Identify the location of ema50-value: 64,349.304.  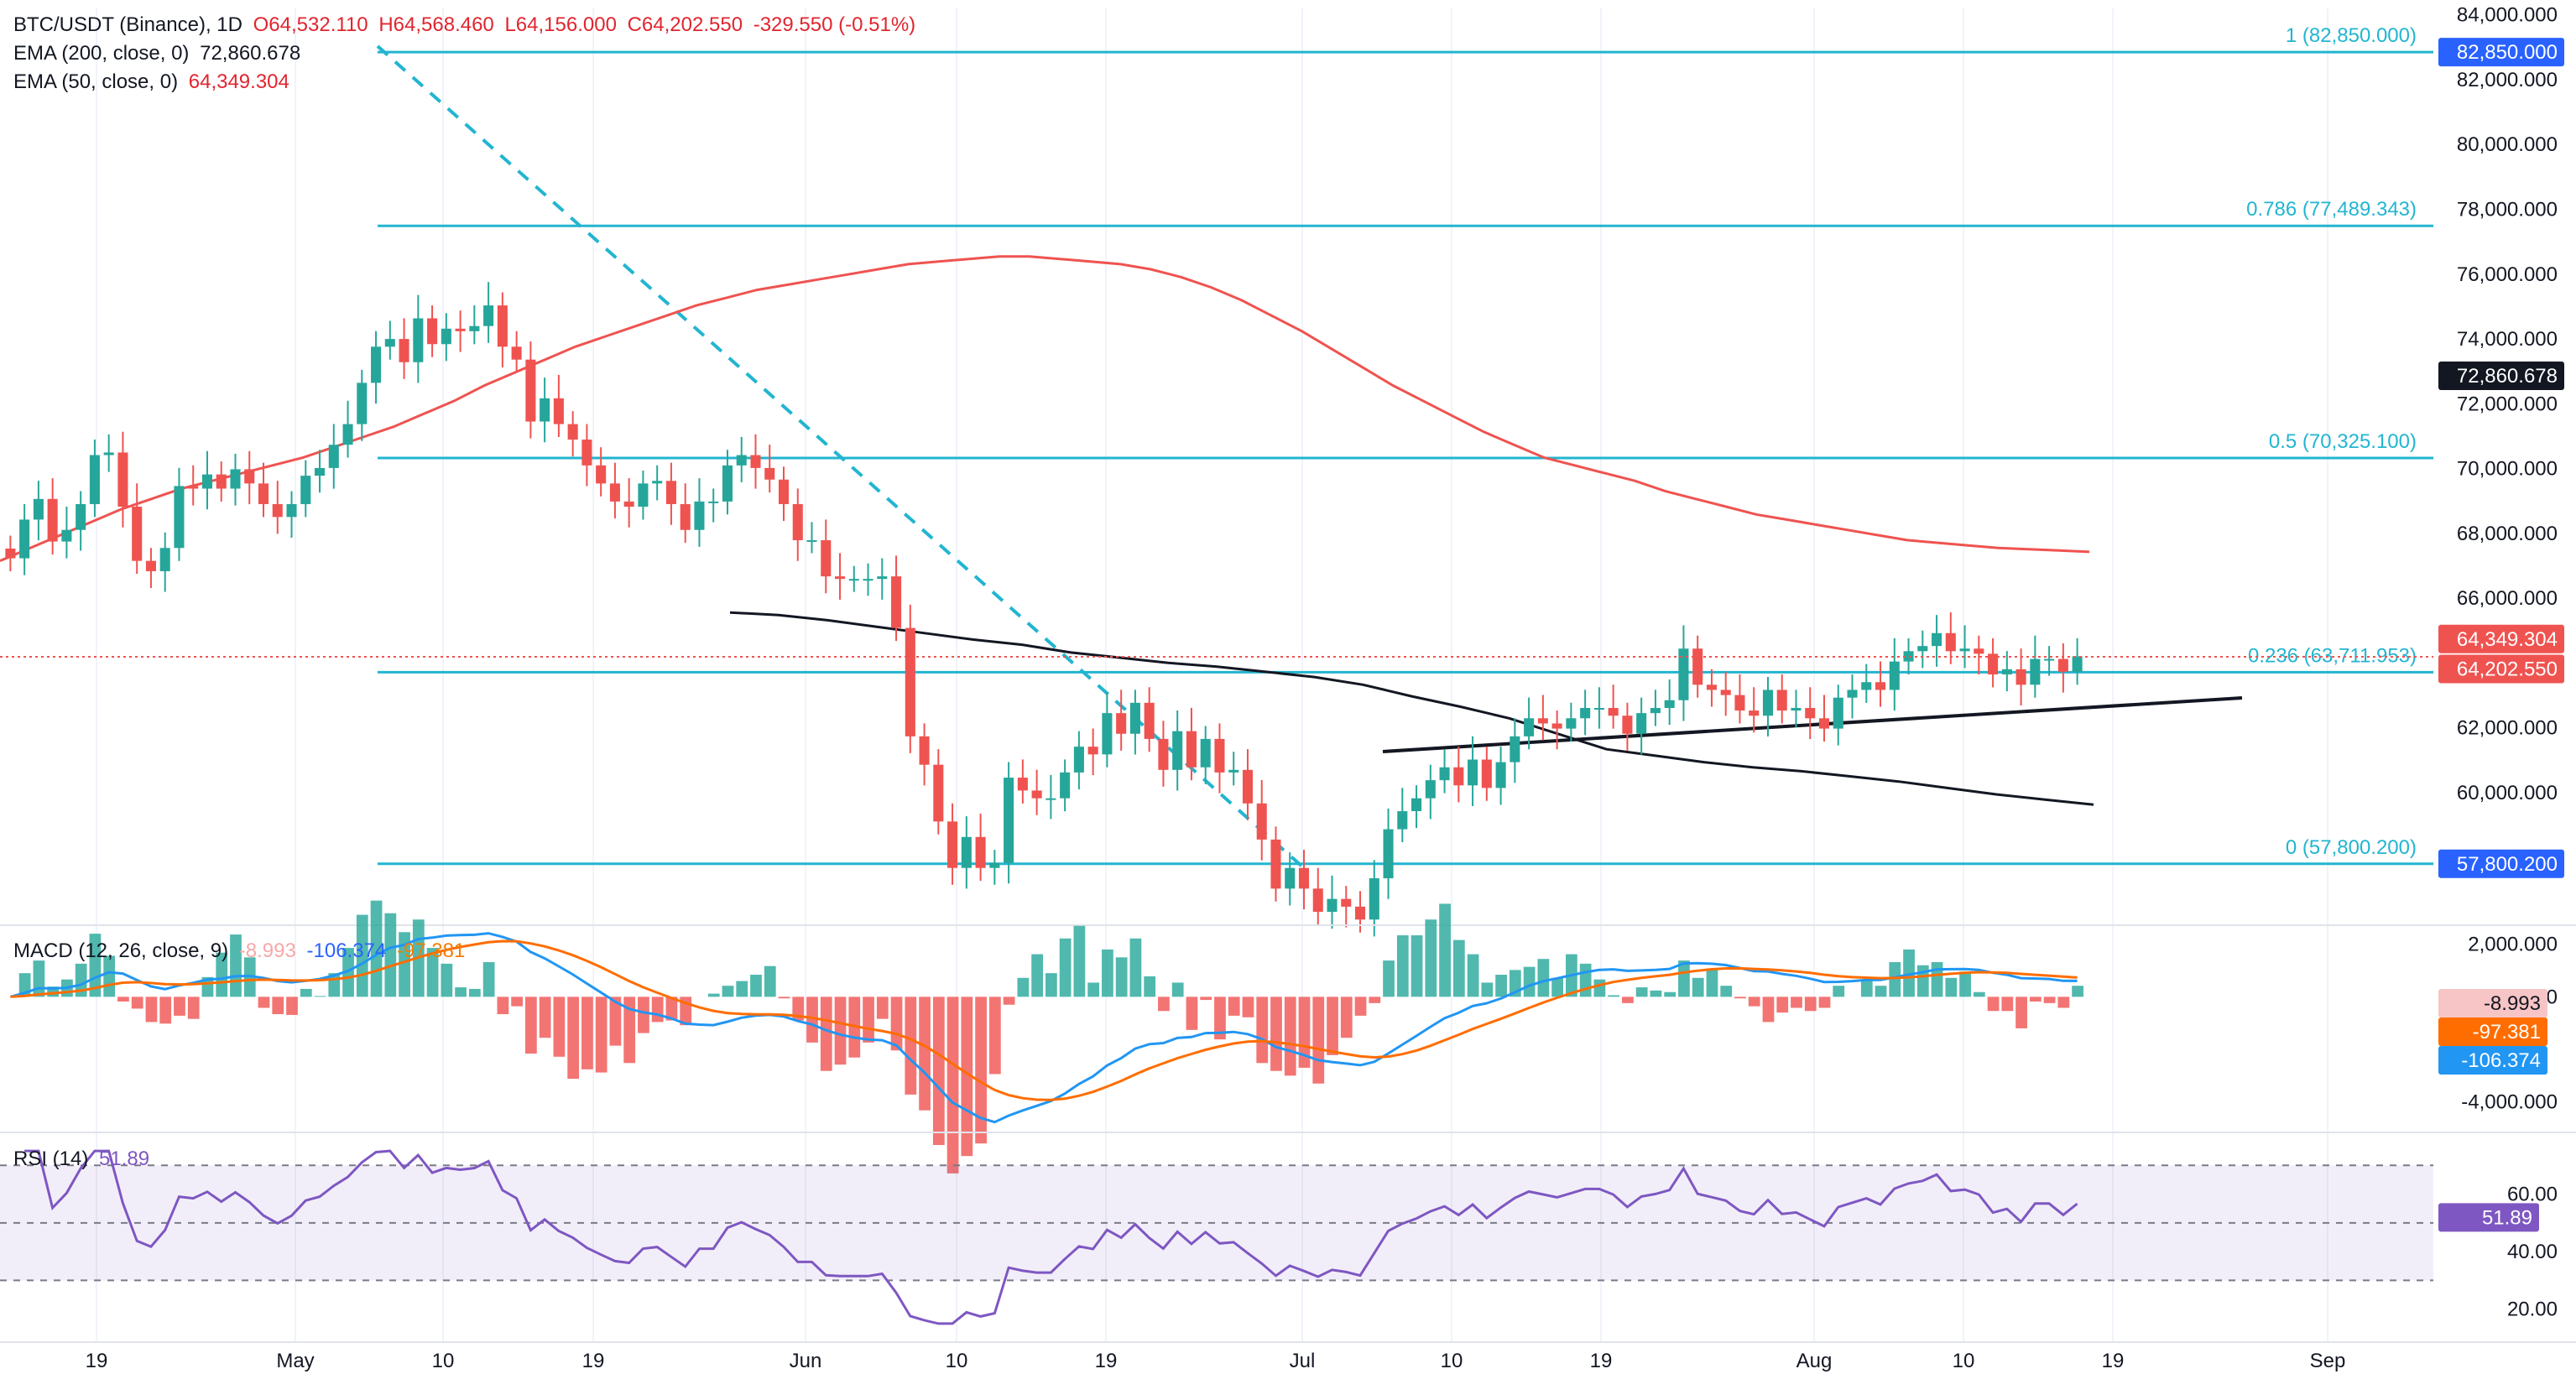
(238, 81).